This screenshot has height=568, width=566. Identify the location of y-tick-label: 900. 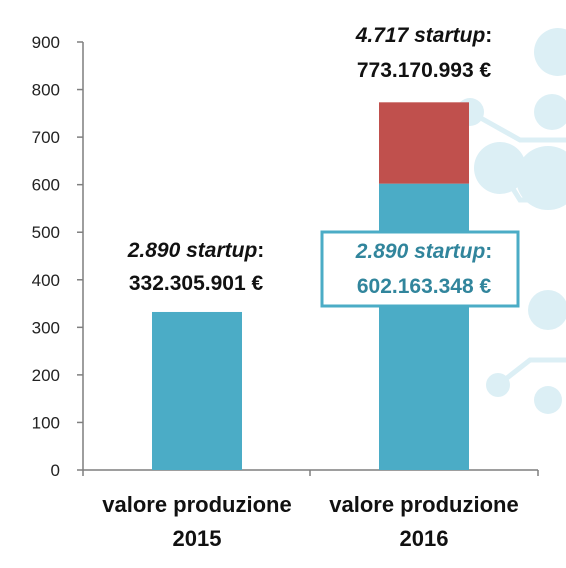
(46, 42).